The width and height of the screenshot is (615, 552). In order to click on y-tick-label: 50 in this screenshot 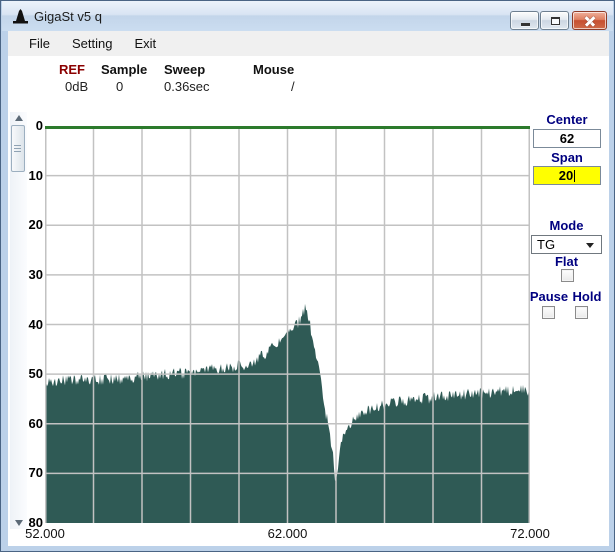, I will do `click(35, 374)`.